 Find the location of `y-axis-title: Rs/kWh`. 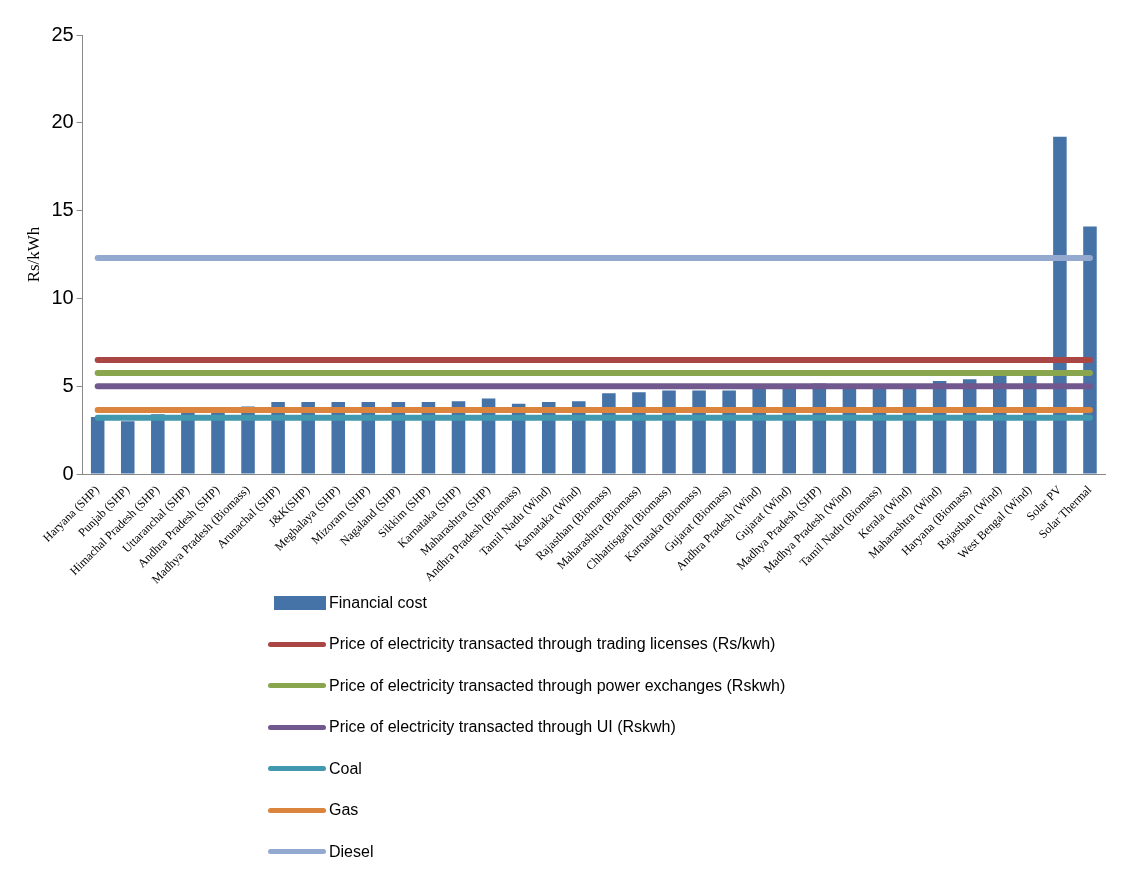

y-axis-title: Rs/kWh is located at coordinates (33, 254).